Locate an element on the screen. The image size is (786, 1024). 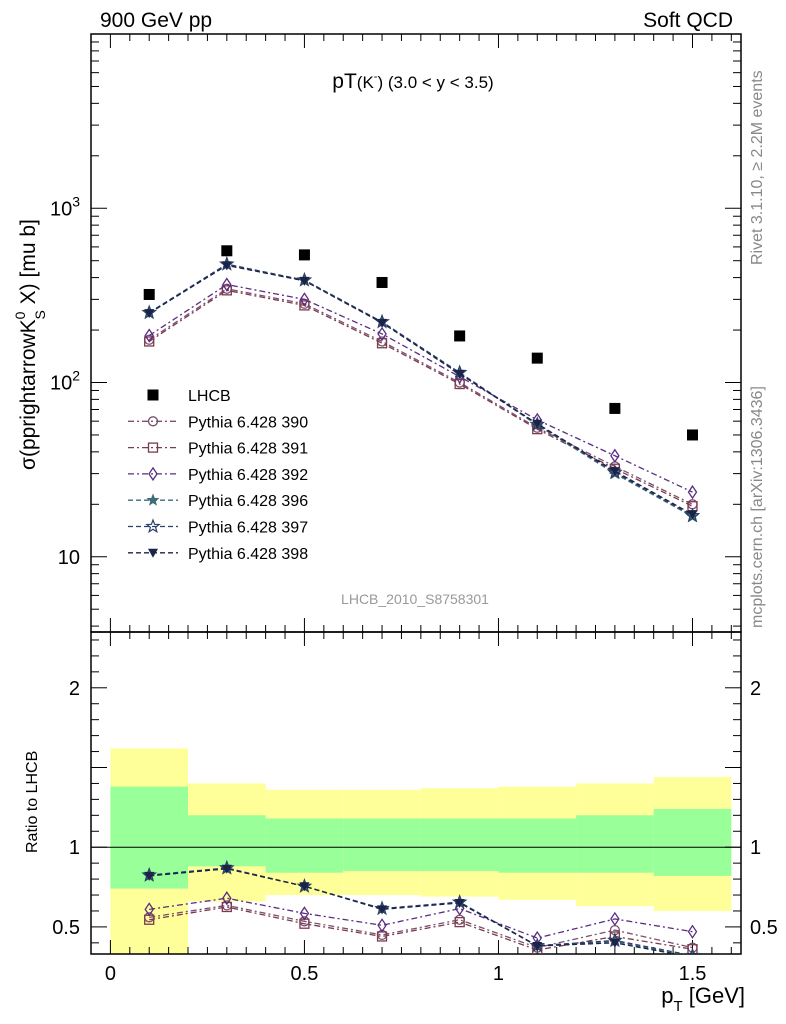
y-tick-label: 10³ is located at coordinates (65, 206).